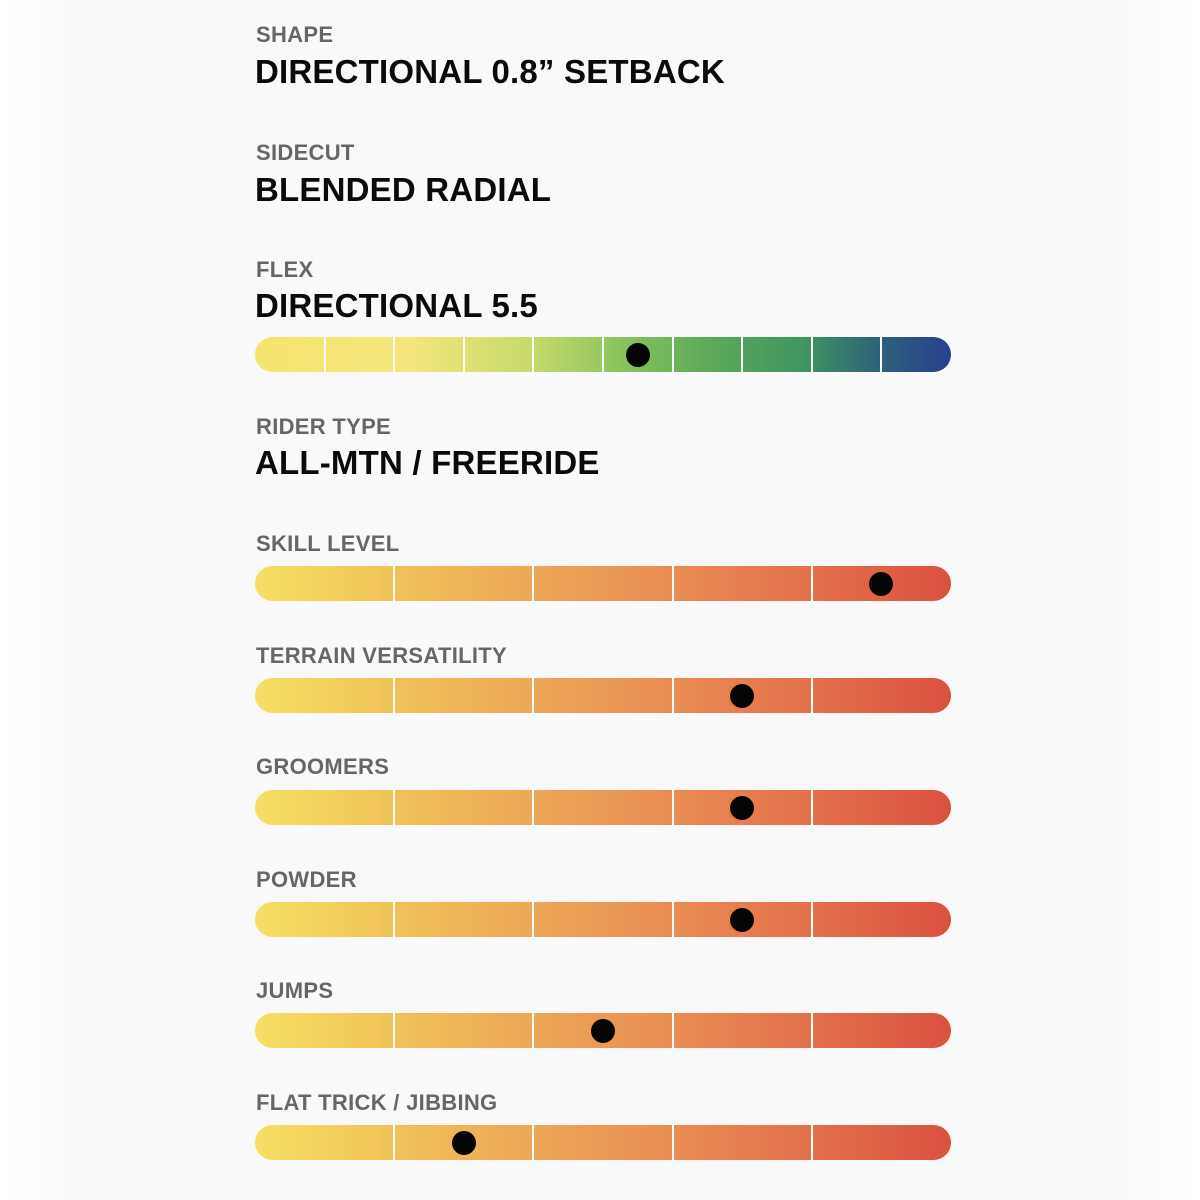  Describe the element at coordinates (603, 695) in the screenshot. I see `terrain-versatility-scale-bar` at that location.